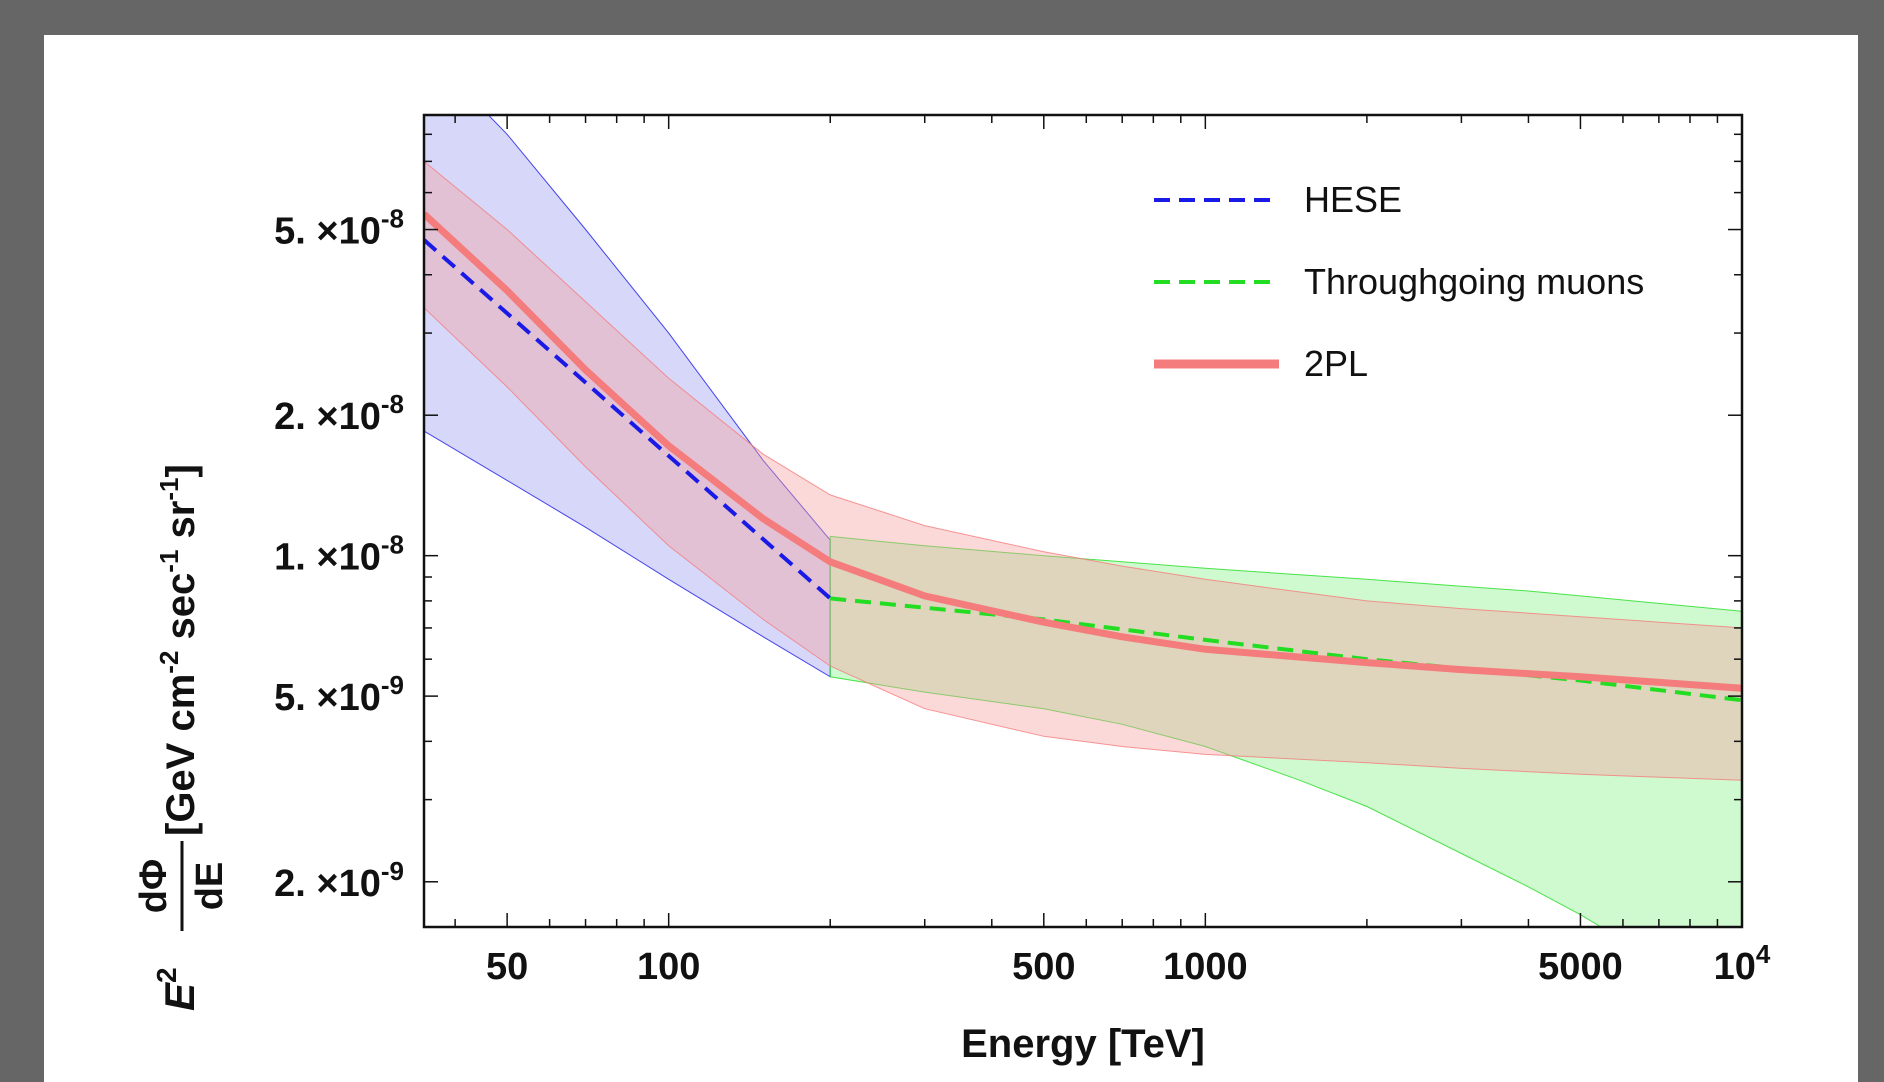 The image size is (1884, 1082). What do you see at coordinates (628, 419) in the screenshot?
I see `hese-line` at bounding box center [628, 419].